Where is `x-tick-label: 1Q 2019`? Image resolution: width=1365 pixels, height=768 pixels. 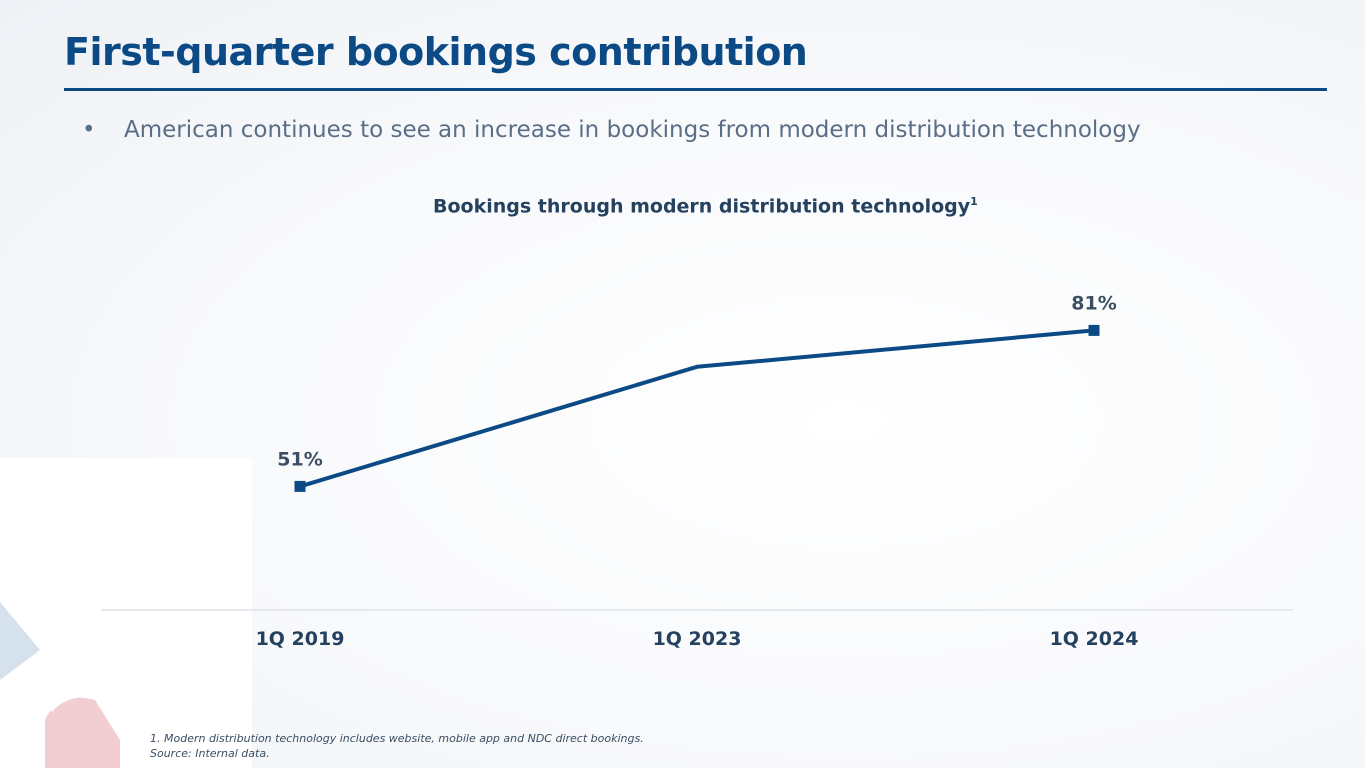 x-tick-label: 1Q 2019 is located at coordinates (300, 639).